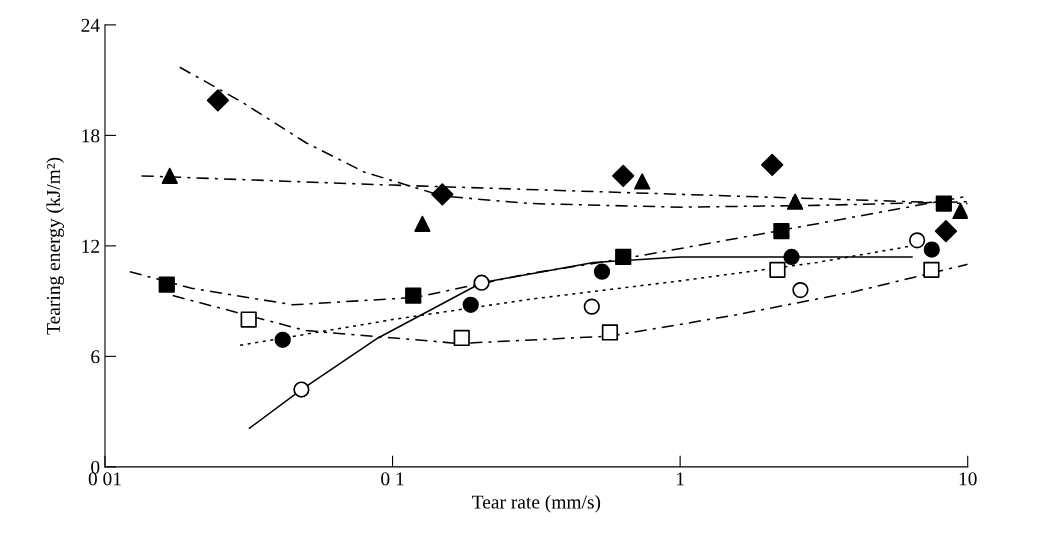 Image resolution: width=1053 pixels, height=541 pixels. I want to click on y-axis-title: Tearing energy (kJ/m²), so click(55, 246).